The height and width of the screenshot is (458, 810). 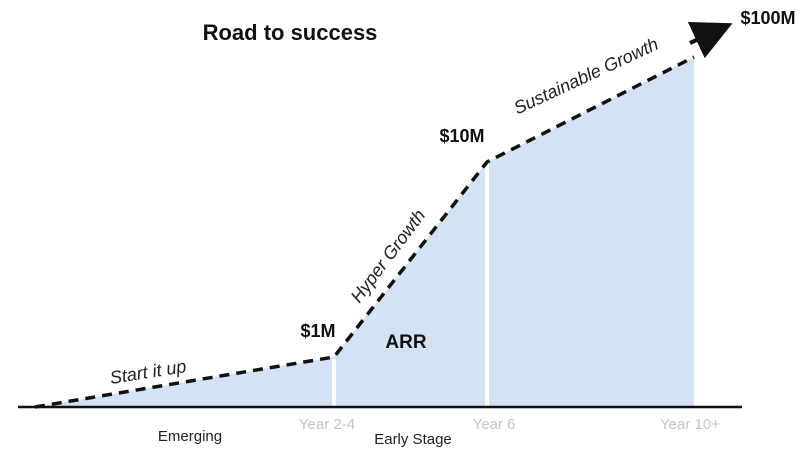 What do you see at coordinates (690, 424) in the screenshot?
I see `x-tick-label: Year 10+` at bounding box center [690, 424].